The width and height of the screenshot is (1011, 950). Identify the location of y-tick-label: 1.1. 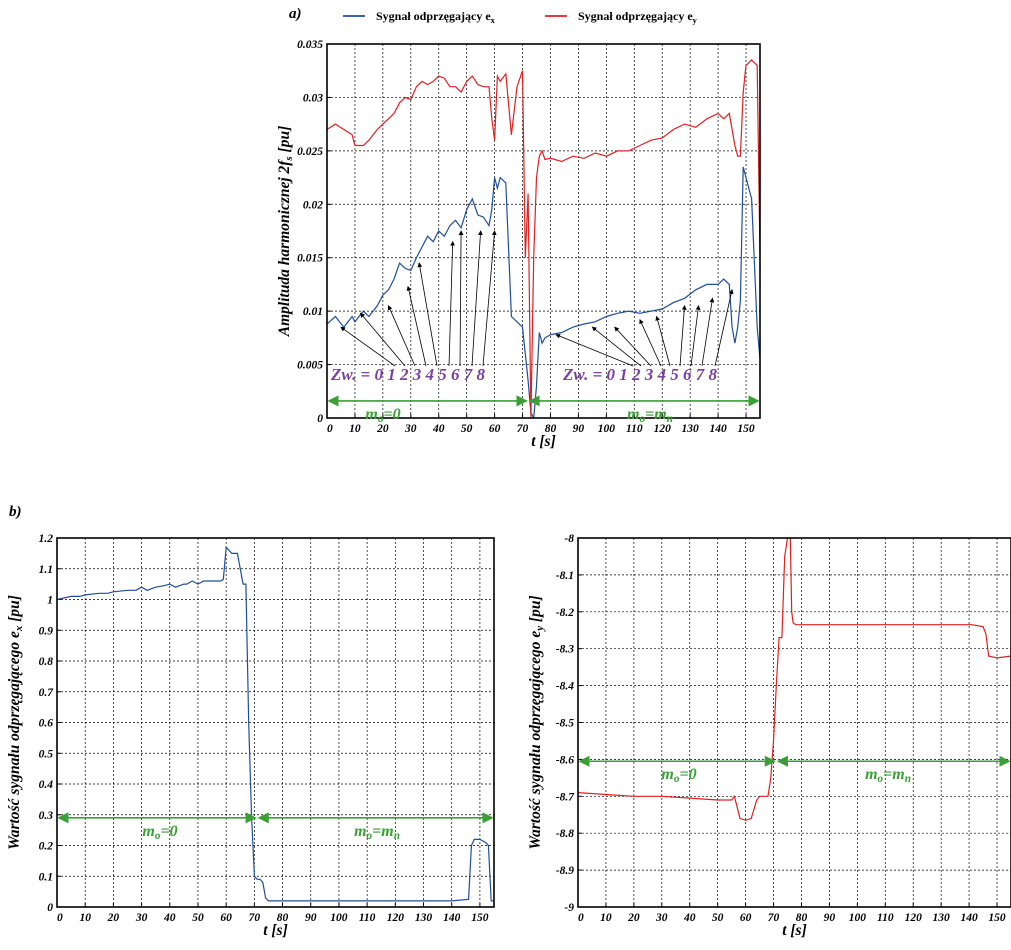
(46, 570).